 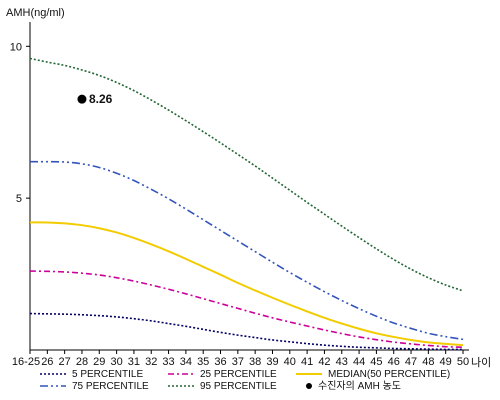 What do you see at coordinates (238, 362) in the screenshot?
I see `x-tick-label: 37` at bounding box center [238, 362].